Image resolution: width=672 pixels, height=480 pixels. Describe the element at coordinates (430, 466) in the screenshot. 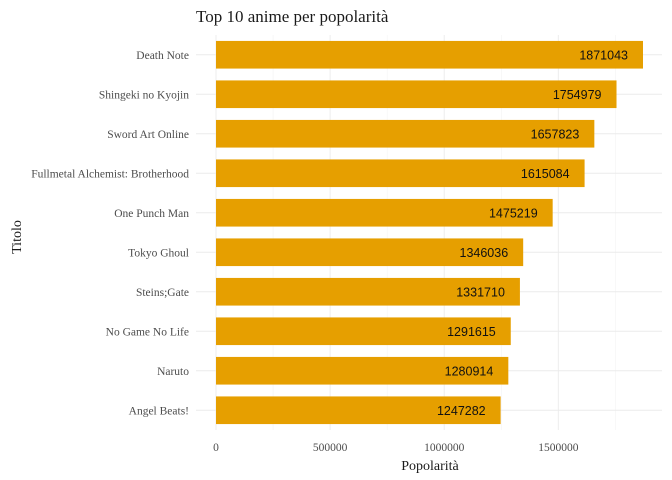

I see `x-axis-title: Popolarità` at that location.